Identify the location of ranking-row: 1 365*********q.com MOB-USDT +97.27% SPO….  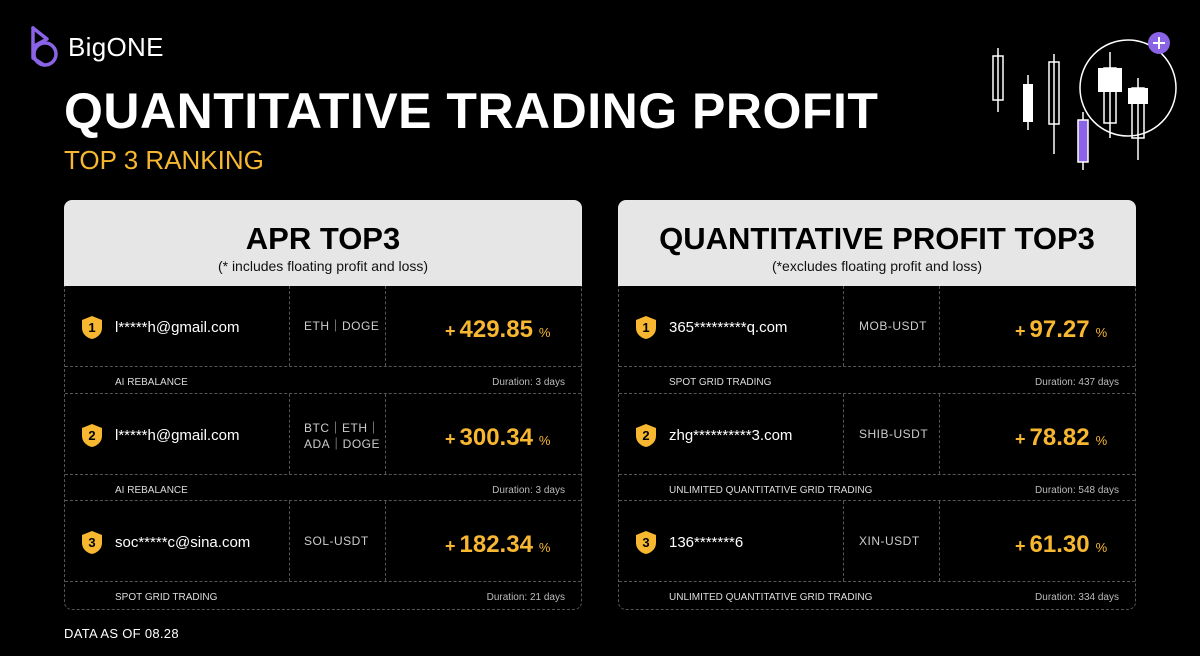
(877, 339).